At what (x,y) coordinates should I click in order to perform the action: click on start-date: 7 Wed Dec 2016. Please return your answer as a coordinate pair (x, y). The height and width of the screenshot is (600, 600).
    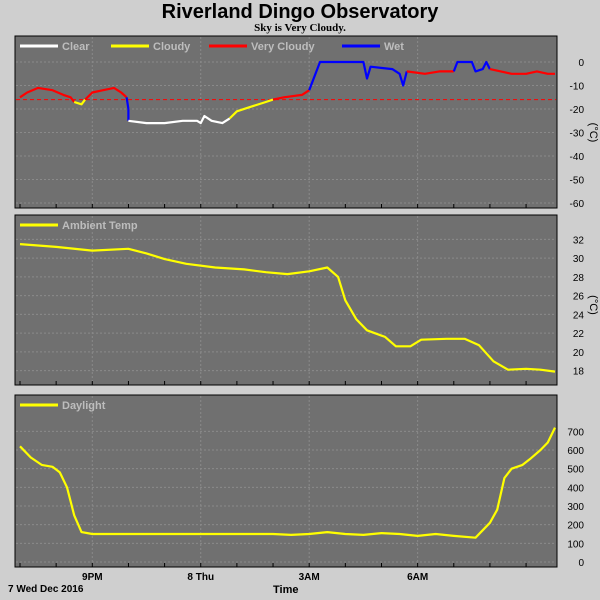
    Looking at the image, I should click on (46, 589).